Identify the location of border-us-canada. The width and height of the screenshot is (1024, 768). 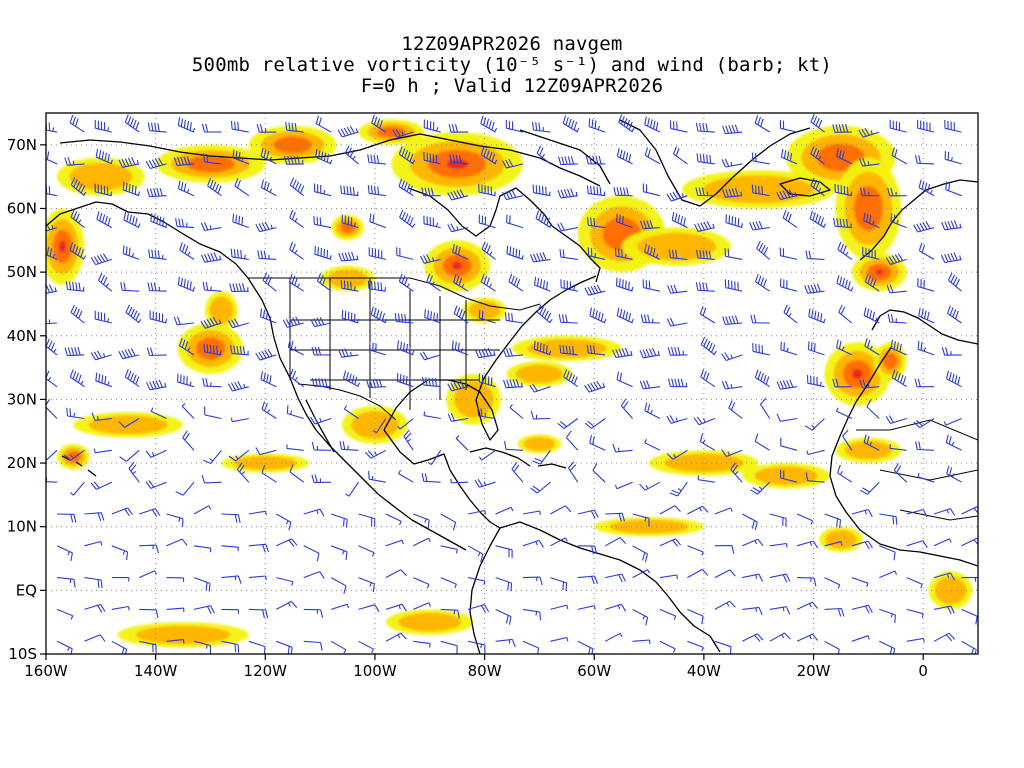
(394, 294).